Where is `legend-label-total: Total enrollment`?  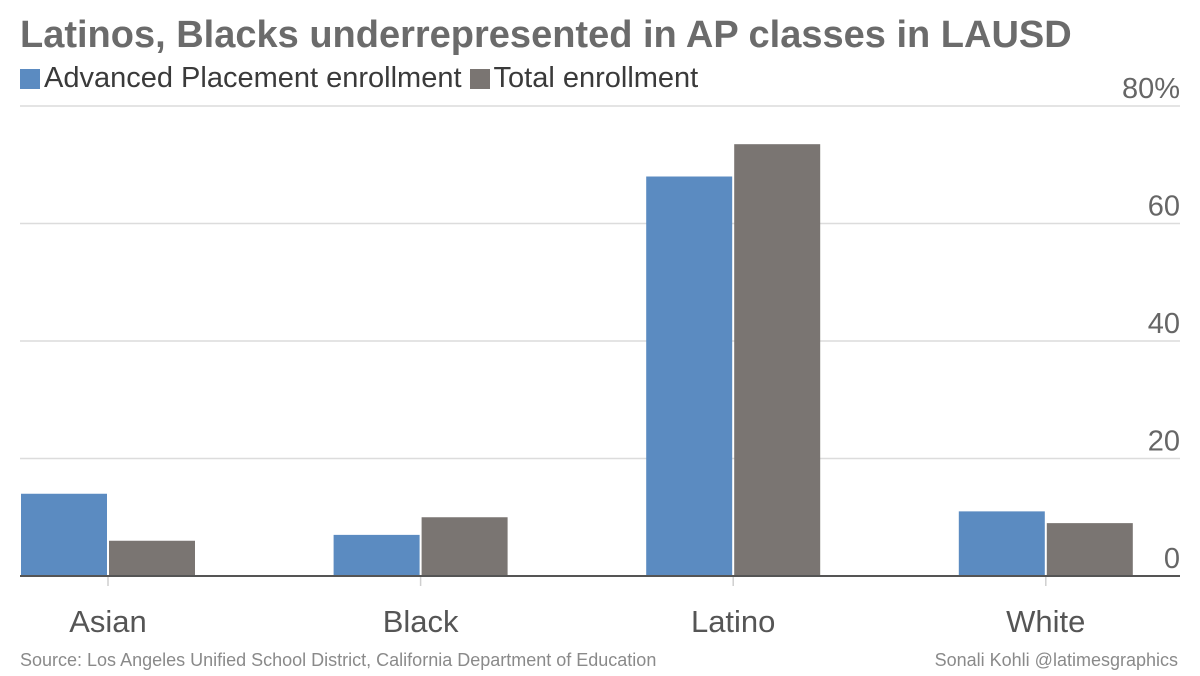 legend-label-total: Total enrollment is located at coordinates (596, 78).